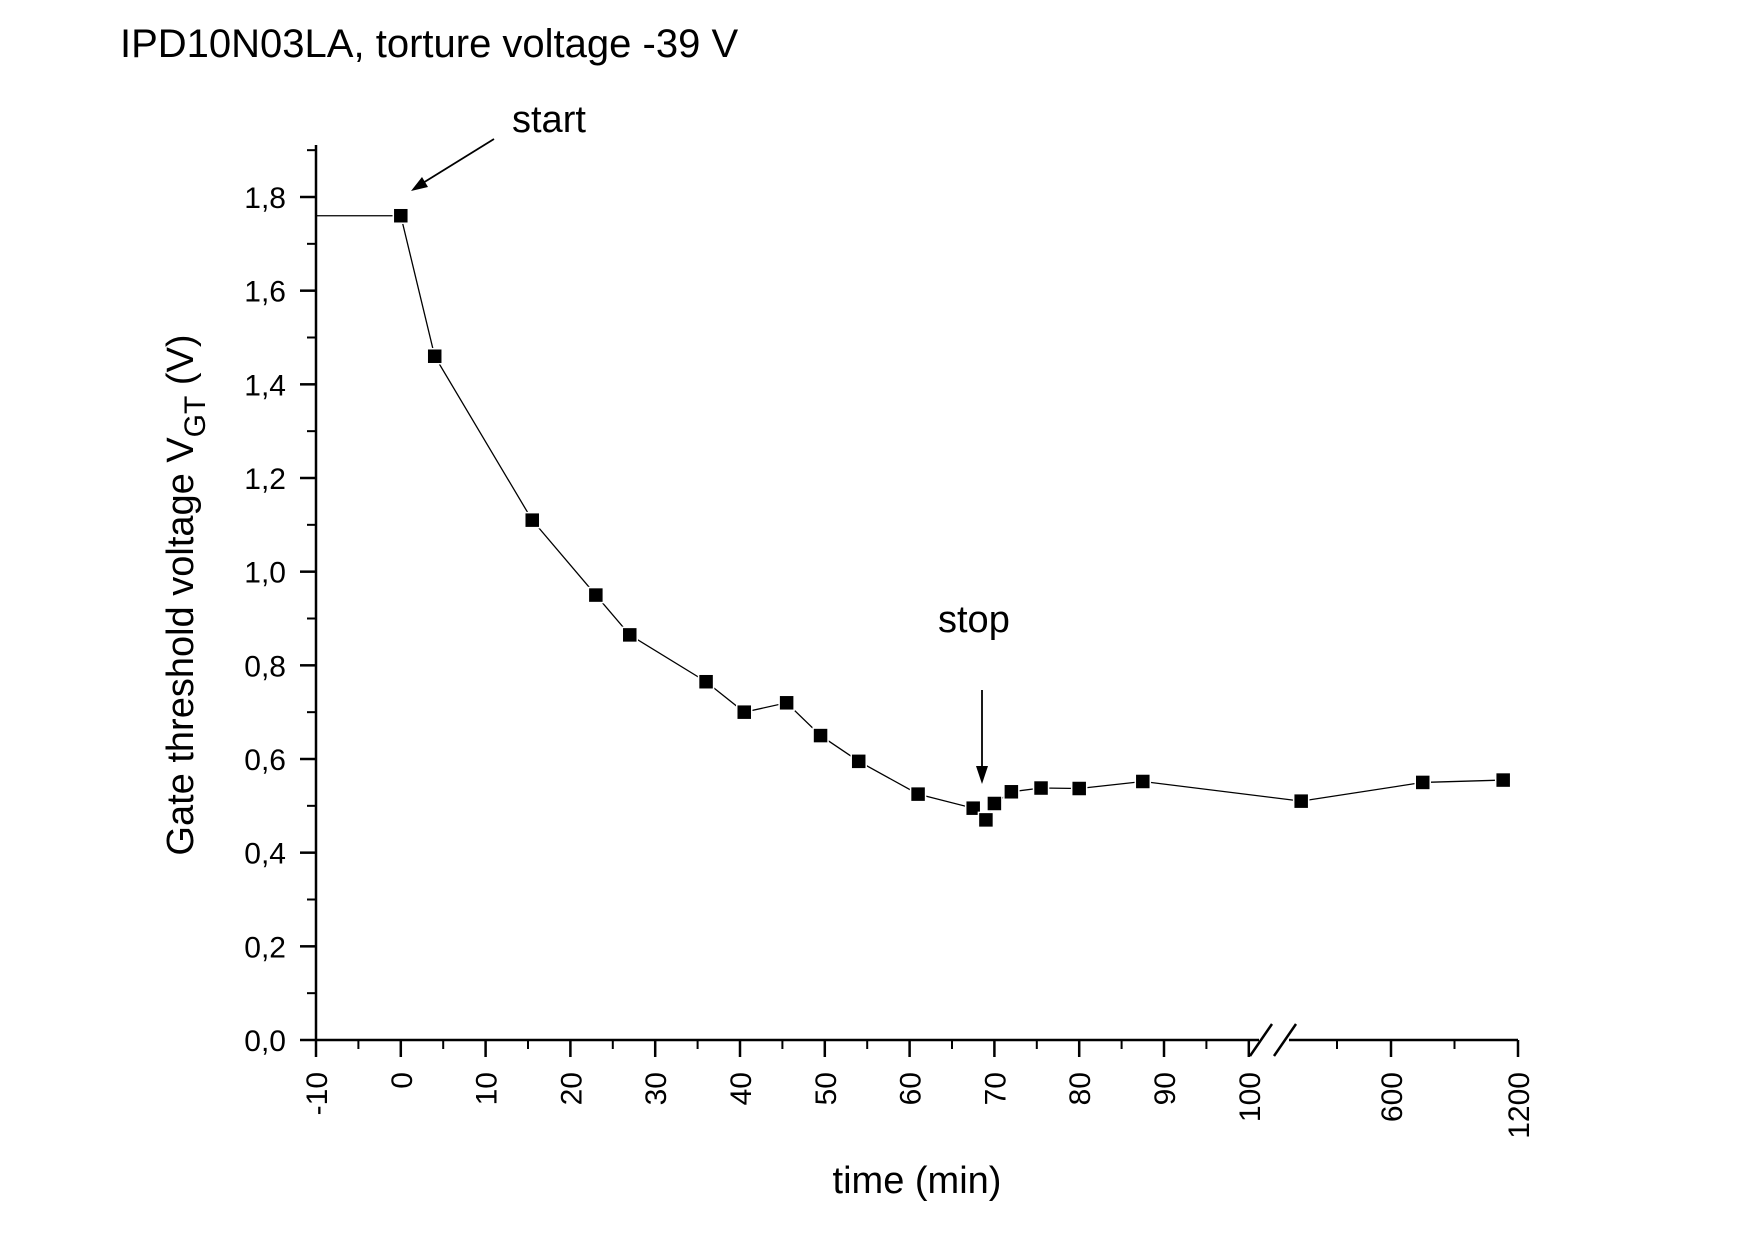 The height and width of the screenshot is (1238, 1753). I want to click on x-tick-label: -10, so click(317, 1093).